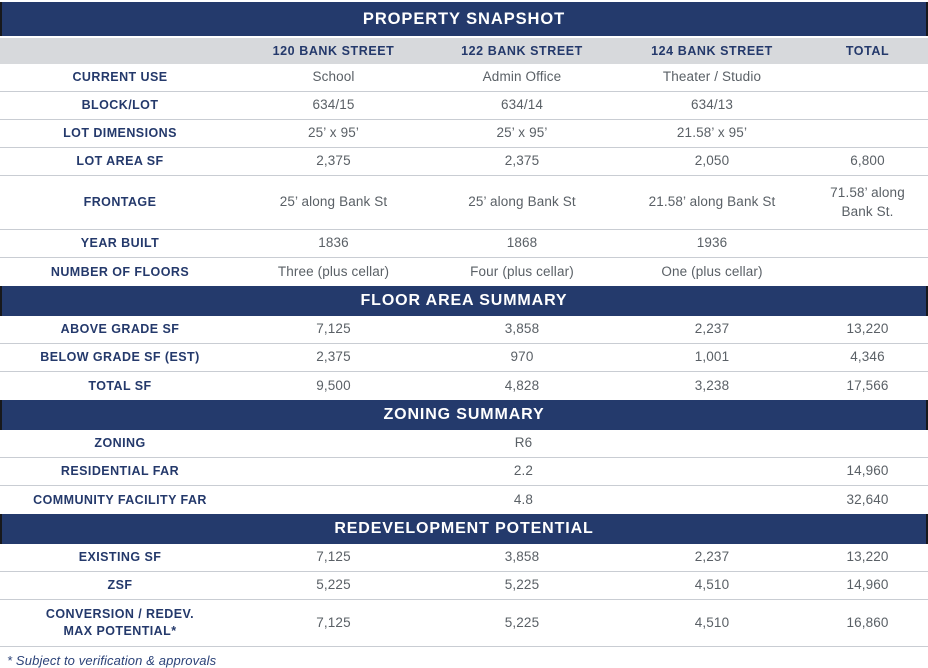  I want to click on table-row-year-built: YEAR BUILT 1836 1868 1936, so click(464, 244).